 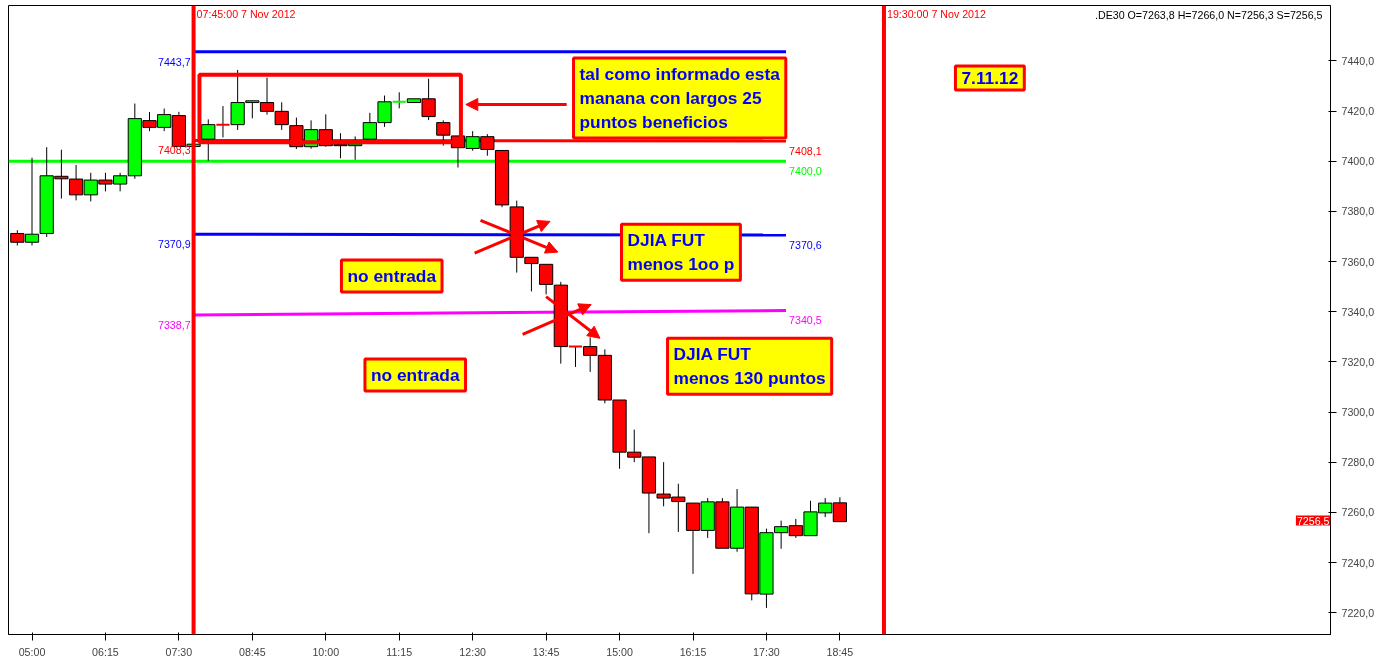 What do you see at coordinates (1358, 261) in the screenshot?
I see `y-tick-label: 7360,0` at bounding box center [1358, 261].